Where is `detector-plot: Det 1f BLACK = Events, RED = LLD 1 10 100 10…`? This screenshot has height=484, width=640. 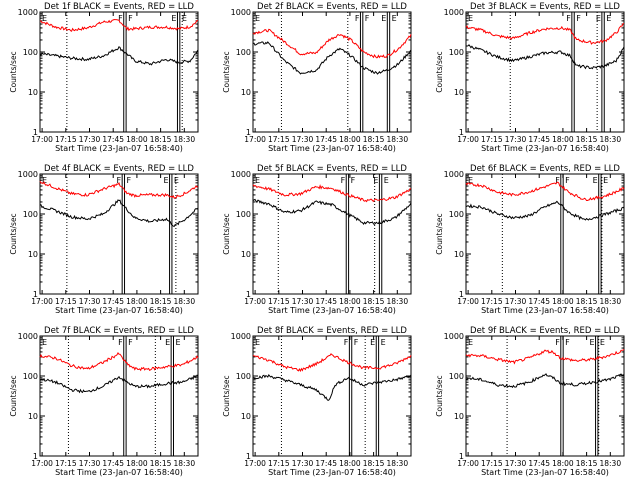
detector-plot: Det 1f BLACK = Events, RED = LLD 1 10 100 10… is located at coordinates (104, 77).